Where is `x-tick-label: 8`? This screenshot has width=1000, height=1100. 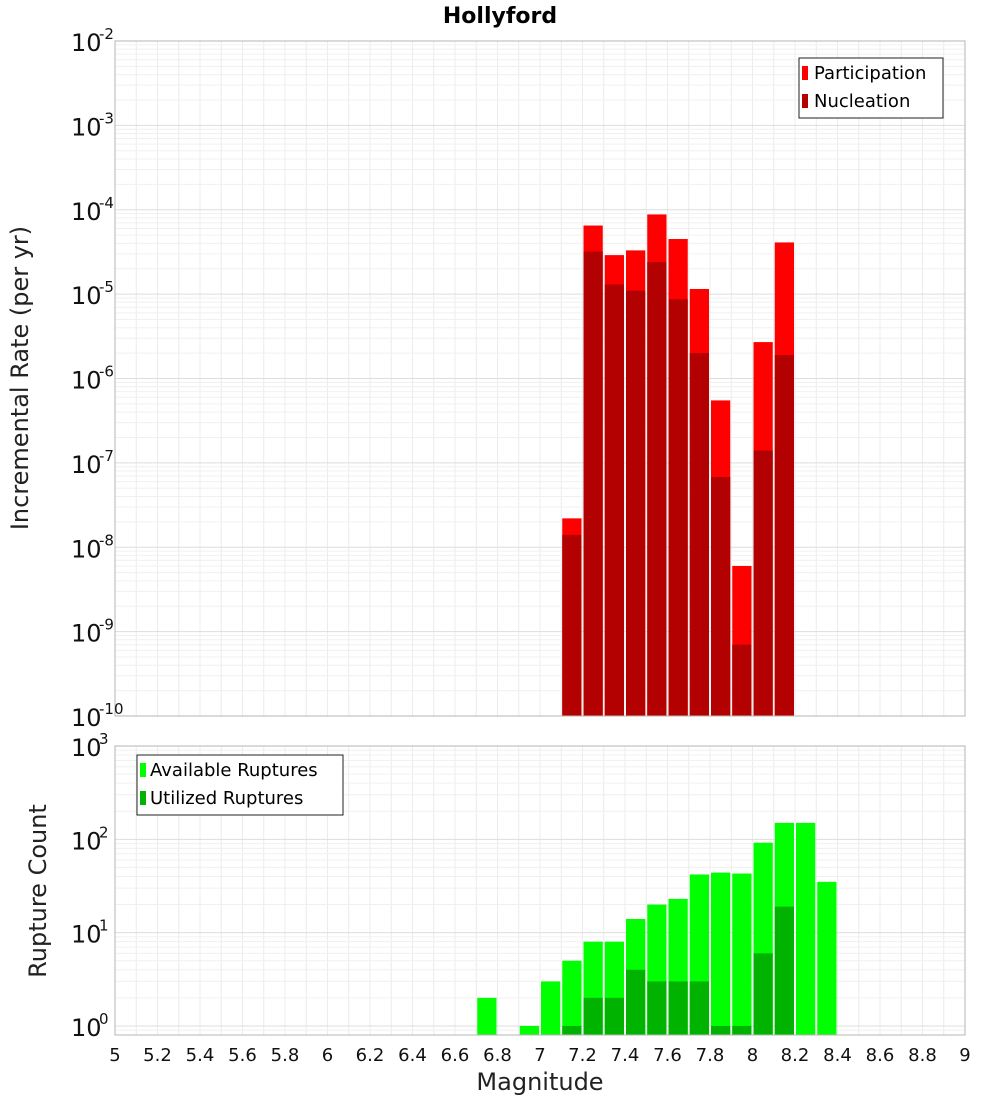
x-tick-label: 8 is located at coordinates (752, 1055).